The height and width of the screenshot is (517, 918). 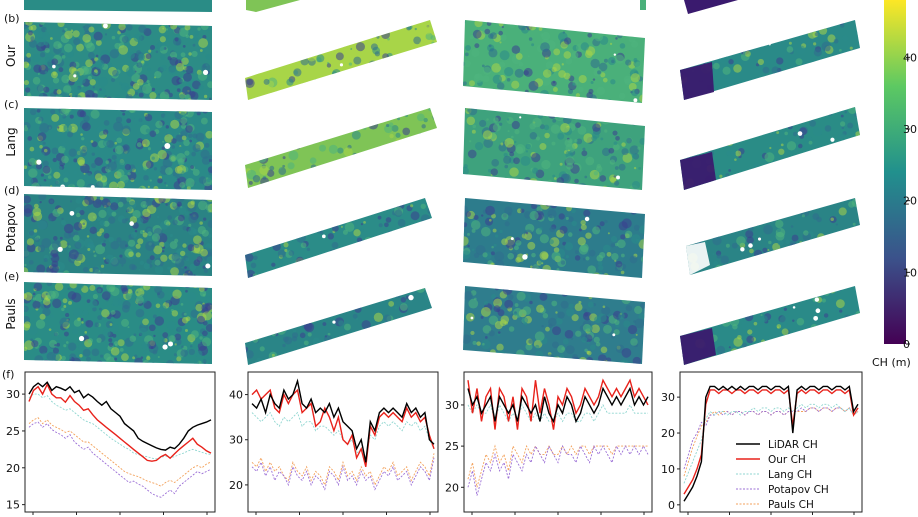 What do you see at coordinates (11, 141) in the screenshot?
I see `row-method-name: Lang` at bounding box center [11, 141].